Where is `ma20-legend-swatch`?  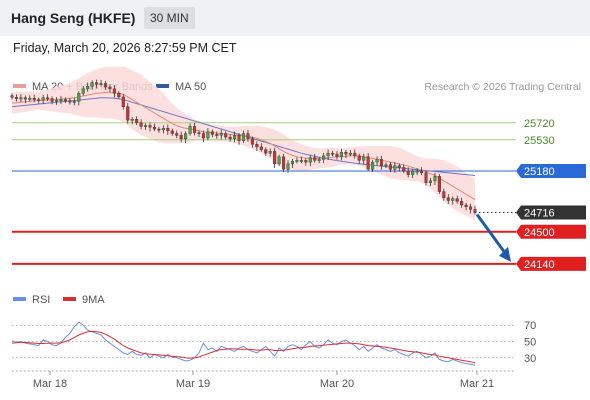 ma20-legend-swatch is located at coordinates (19, 86).